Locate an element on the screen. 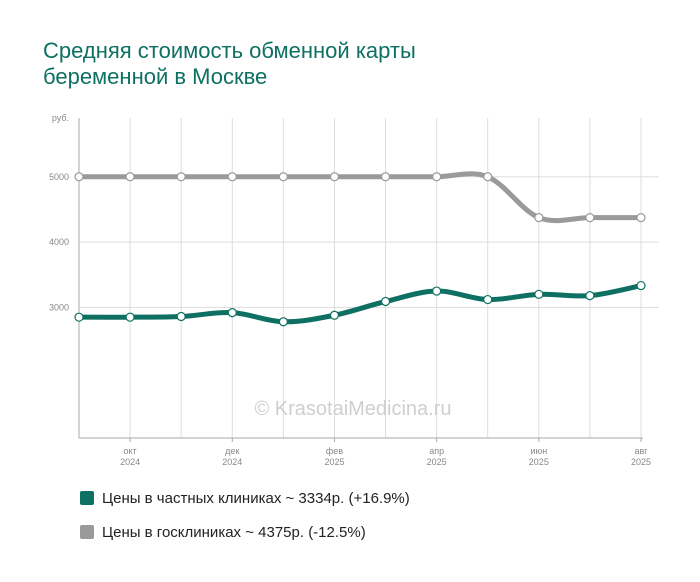 The height and width of the screenshot is (582, 700). legend-swatch-private is located at coordinates (87, 498).